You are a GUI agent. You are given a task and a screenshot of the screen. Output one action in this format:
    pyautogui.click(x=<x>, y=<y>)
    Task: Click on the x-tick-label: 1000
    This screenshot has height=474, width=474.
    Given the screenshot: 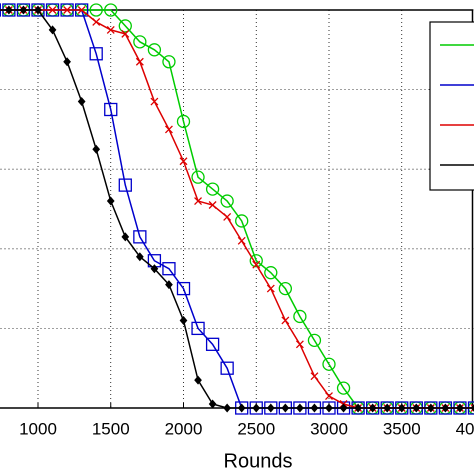 What is the action you would take?
    pyautogui.click(x=38, y=428)
    